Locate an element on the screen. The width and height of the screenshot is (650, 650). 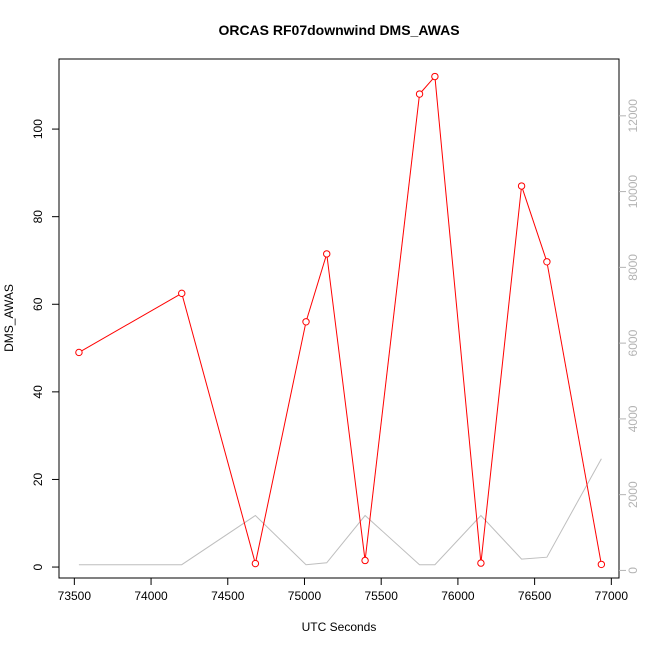
chart-title: ORCAS RF07downwind DMS_AWAS is located at coordinates (338, 30).